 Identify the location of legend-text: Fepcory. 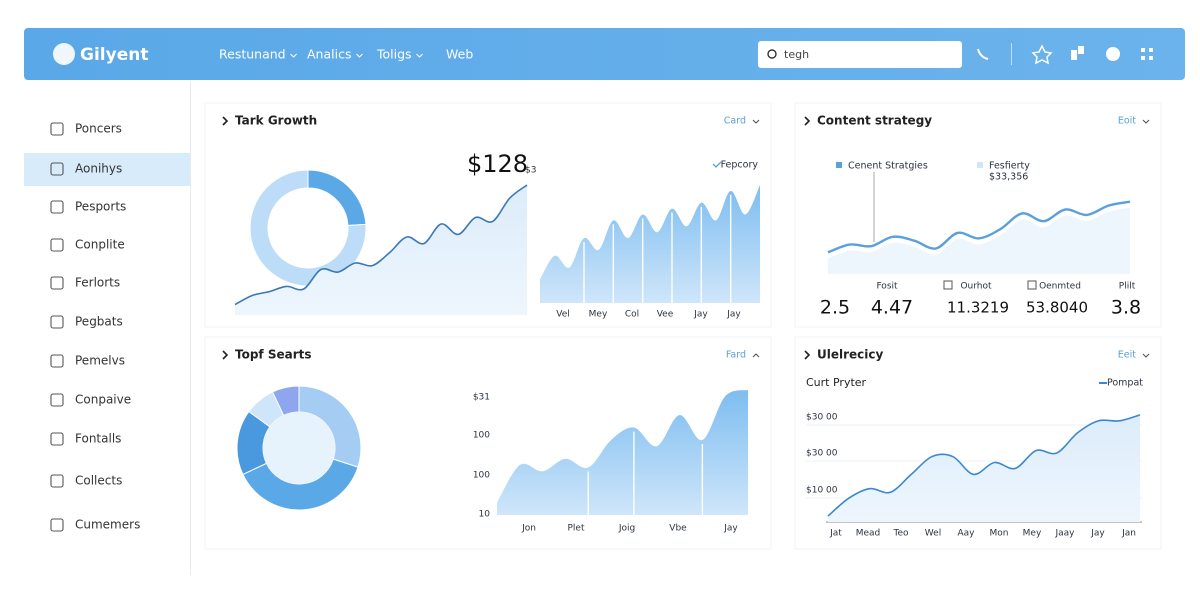
(740, 165).